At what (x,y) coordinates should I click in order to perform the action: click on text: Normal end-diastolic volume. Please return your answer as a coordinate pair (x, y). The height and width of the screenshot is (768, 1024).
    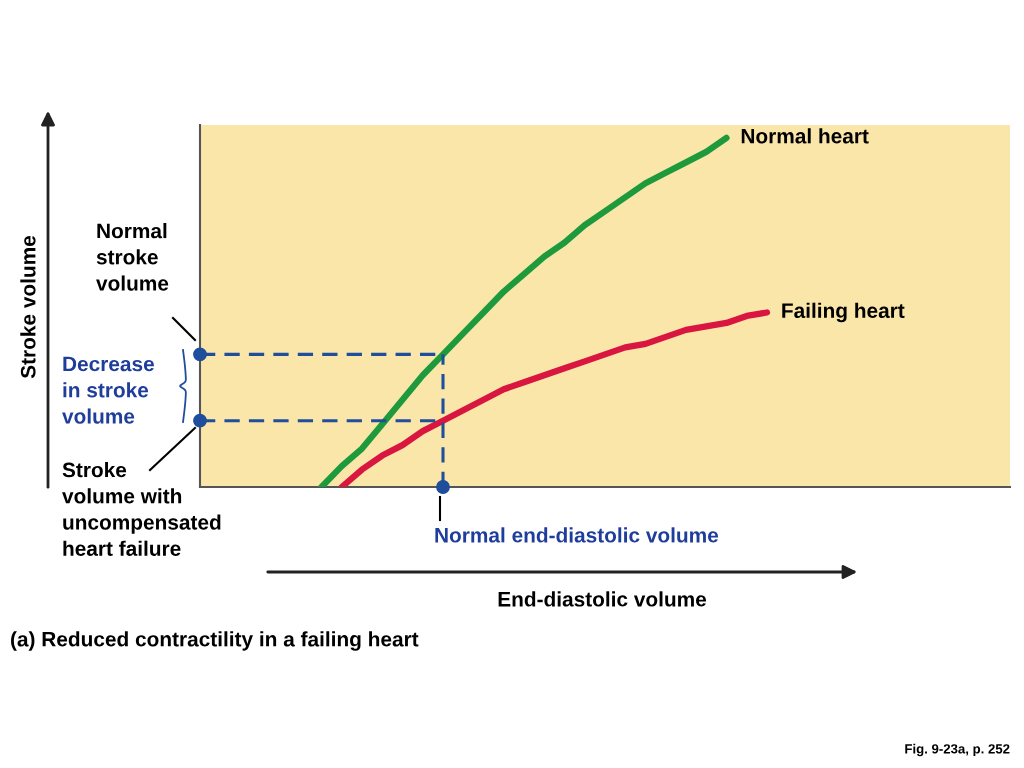
    Looking at the image, I should click on (577, 535).